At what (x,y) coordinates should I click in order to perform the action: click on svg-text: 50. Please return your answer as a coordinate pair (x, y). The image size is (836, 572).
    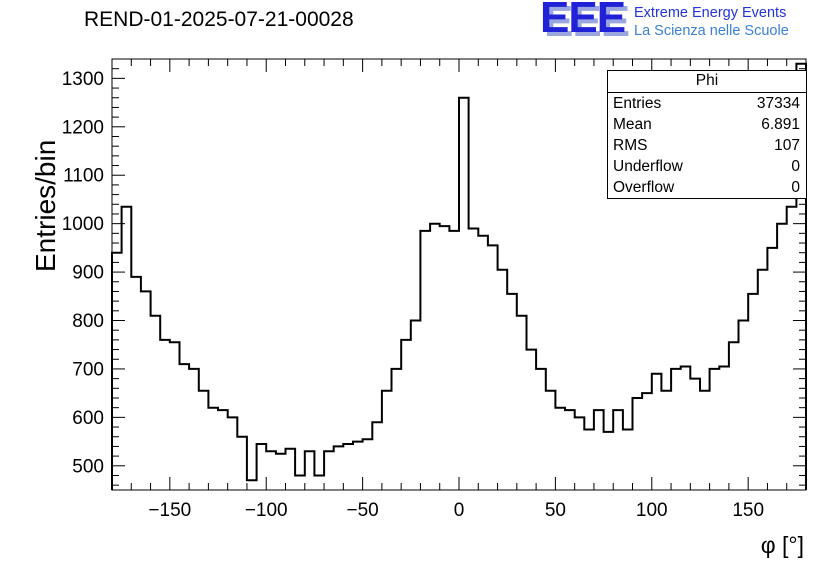
    Looking at the image, I should click on (555, 510).